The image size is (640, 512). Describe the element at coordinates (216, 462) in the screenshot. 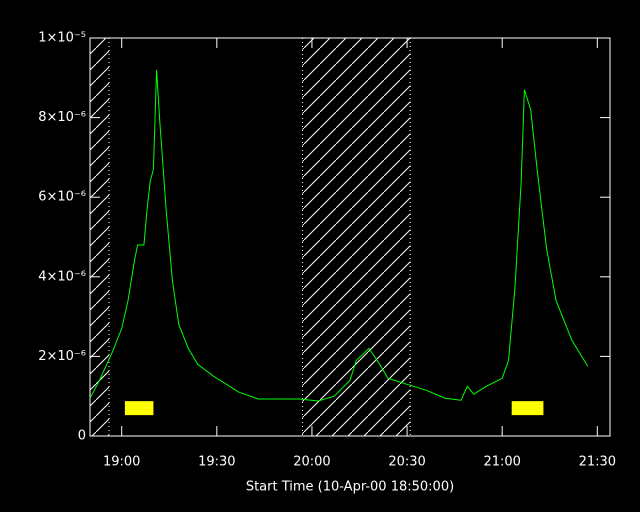

I see `x-tick-label: 19:30` at that location.